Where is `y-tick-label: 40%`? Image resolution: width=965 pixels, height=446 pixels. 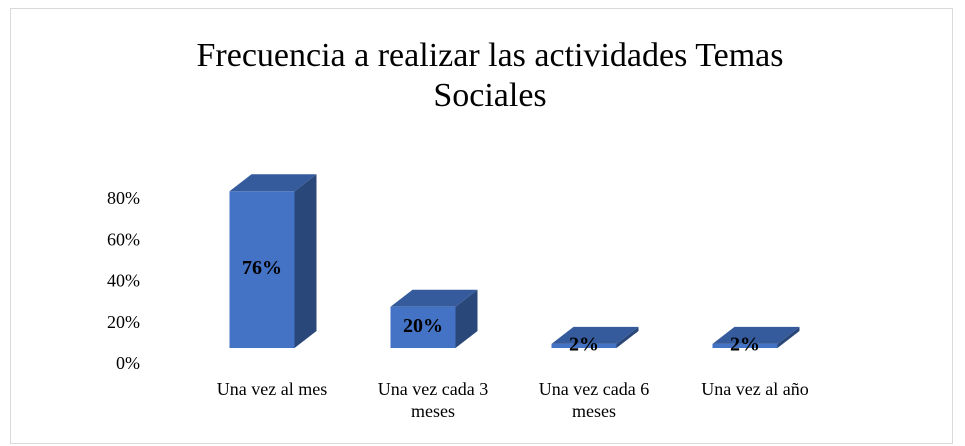 y-tick-label: 40% is located at coordinates (123, 281).